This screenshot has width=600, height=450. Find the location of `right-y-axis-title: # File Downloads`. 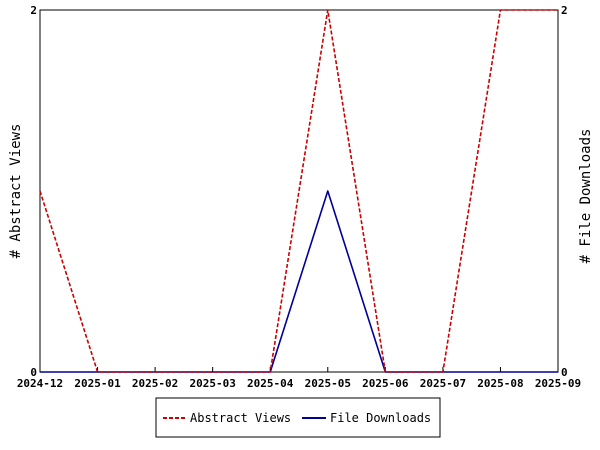

right-y-axis-title: # File Downloads is located at coordinates (586, 196).